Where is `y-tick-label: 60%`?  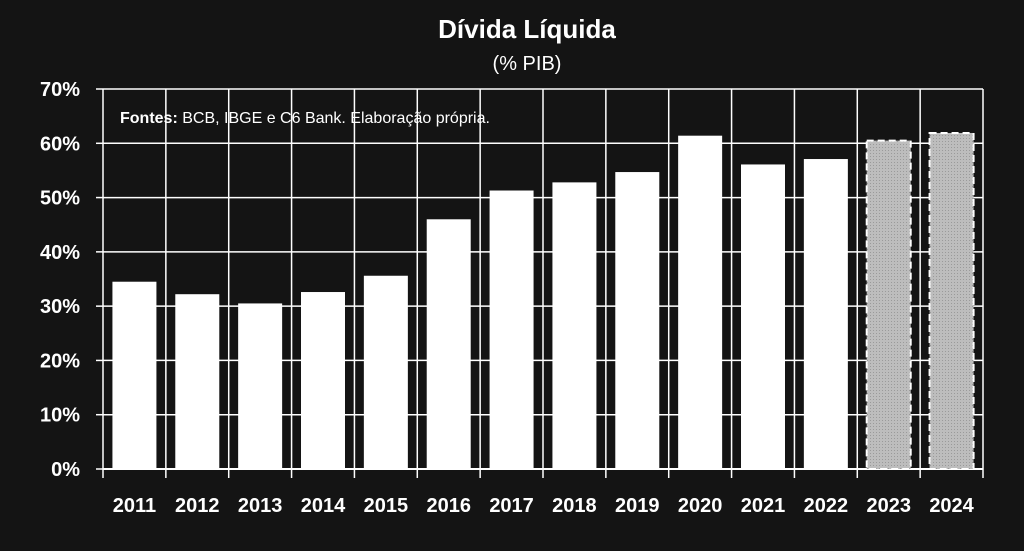 y-tick-label: 60% is located at coordinates (60, 144).